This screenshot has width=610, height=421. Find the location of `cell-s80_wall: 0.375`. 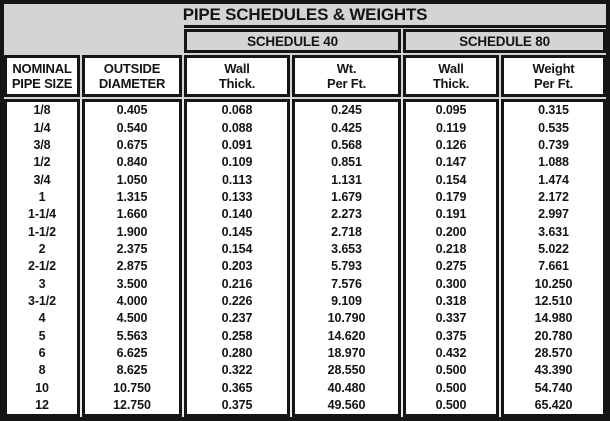

cell-s80_wall: 0.375 is located at coordinates (451, 335).